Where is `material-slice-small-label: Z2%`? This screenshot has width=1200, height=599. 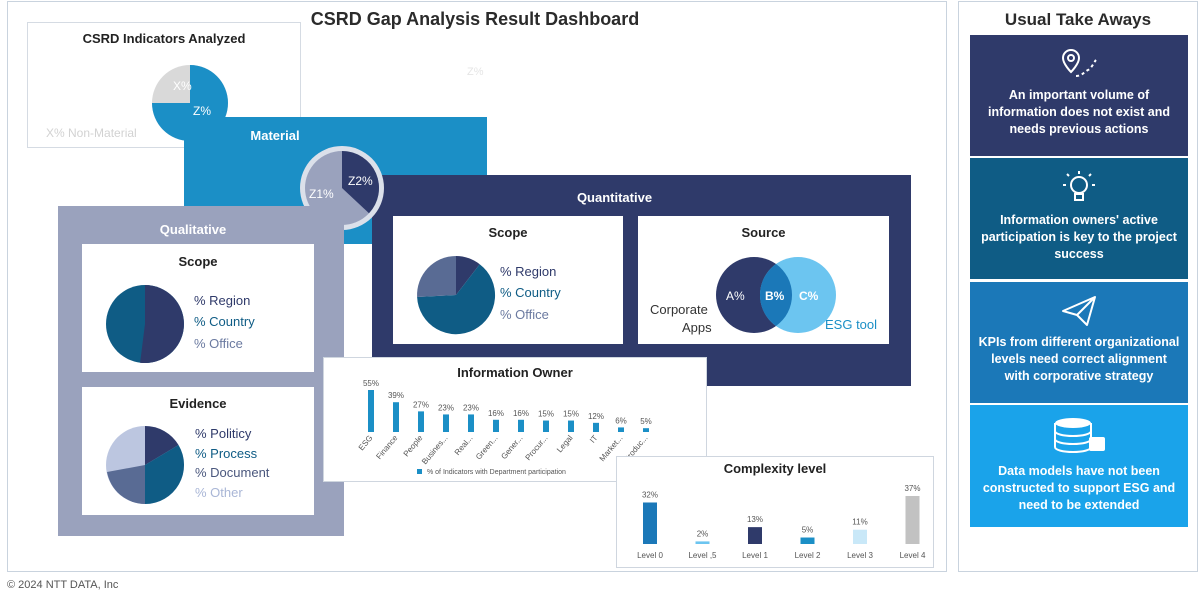
material-slice-small-label: Z2% is located at coordinates (360, 181).